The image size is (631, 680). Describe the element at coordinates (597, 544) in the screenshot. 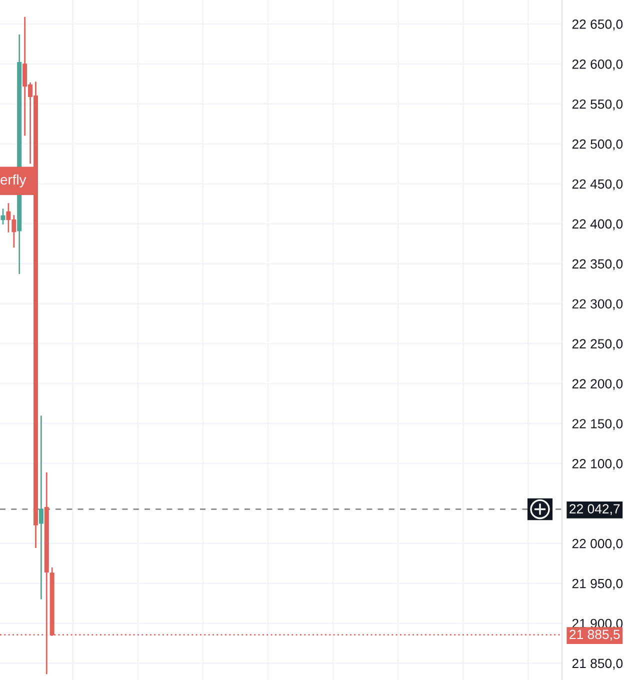

I see `y-tick-label: 22 000,0` at that location.